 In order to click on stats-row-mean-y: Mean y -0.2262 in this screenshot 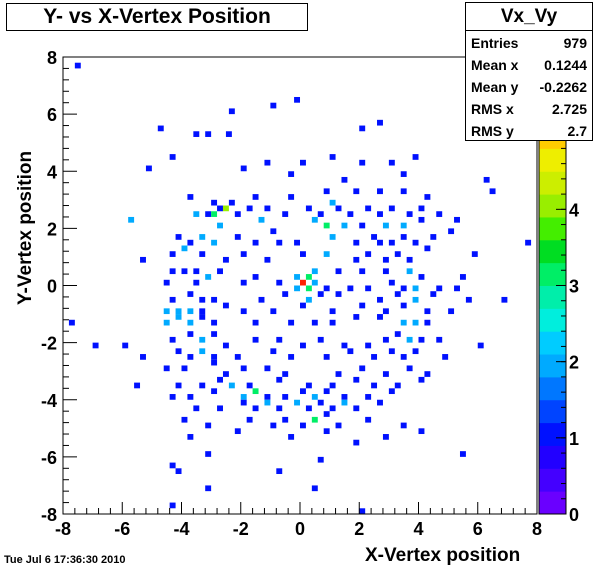, I will do `click(529, 86)`.